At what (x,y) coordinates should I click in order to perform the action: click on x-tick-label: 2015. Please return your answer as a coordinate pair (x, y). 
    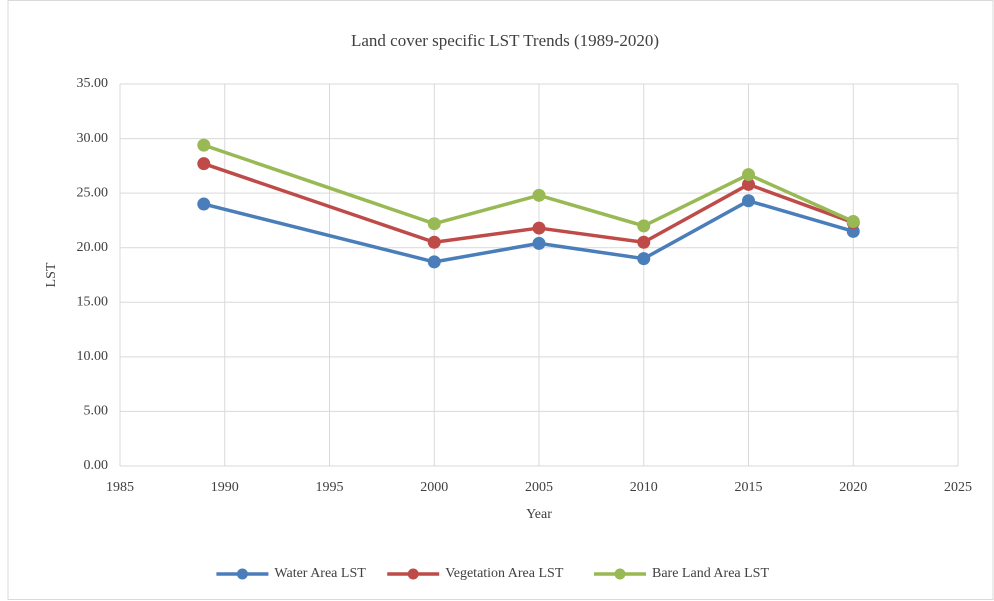
    Looking at the image, I should click on (749, 487).